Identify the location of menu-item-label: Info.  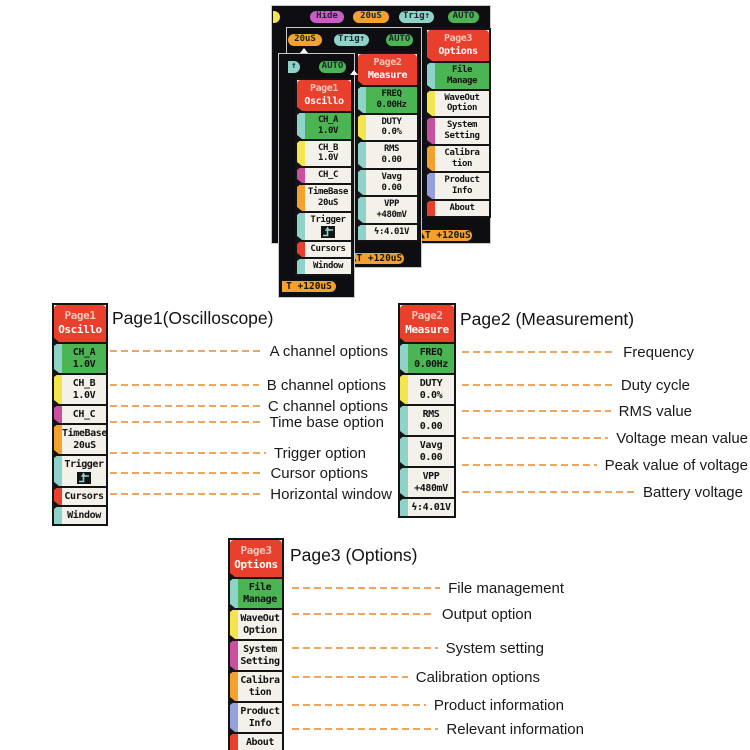
(260, 723).